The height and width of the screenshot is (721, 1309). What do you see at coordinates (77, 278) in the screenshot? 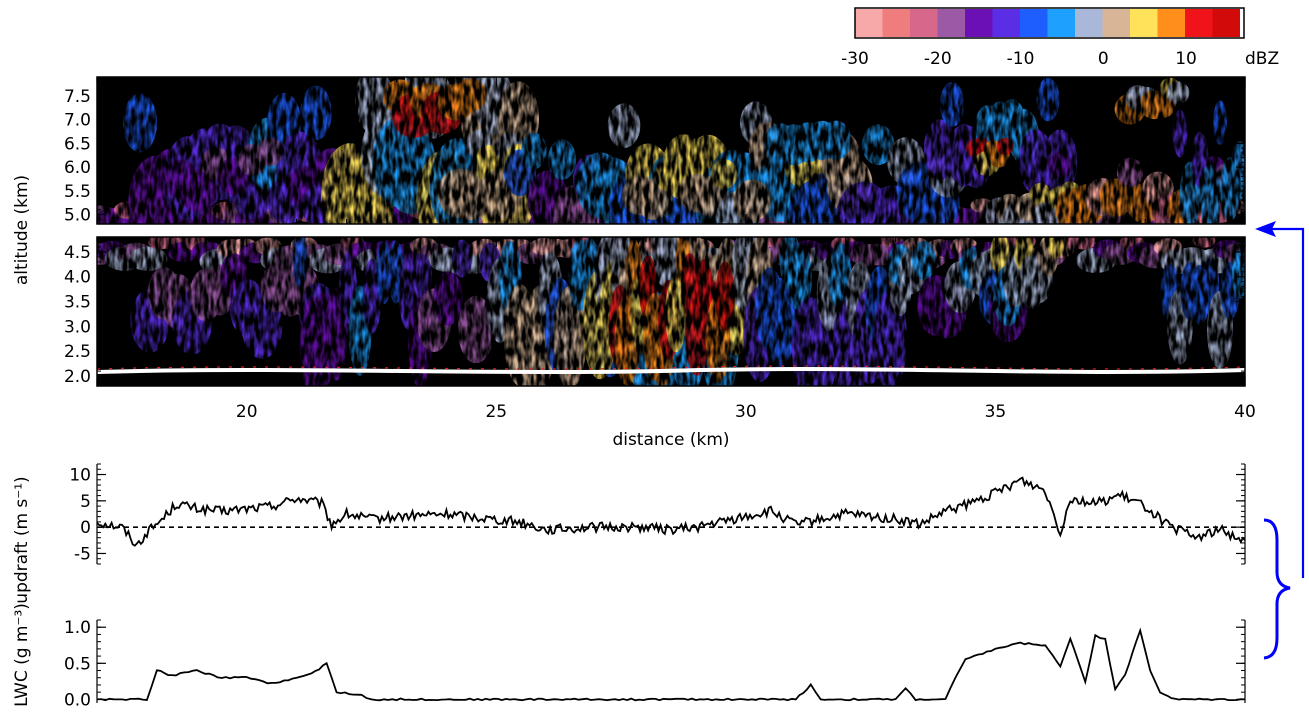
I see `y-tick-label: 4.0` at bounding box center [77, 278].